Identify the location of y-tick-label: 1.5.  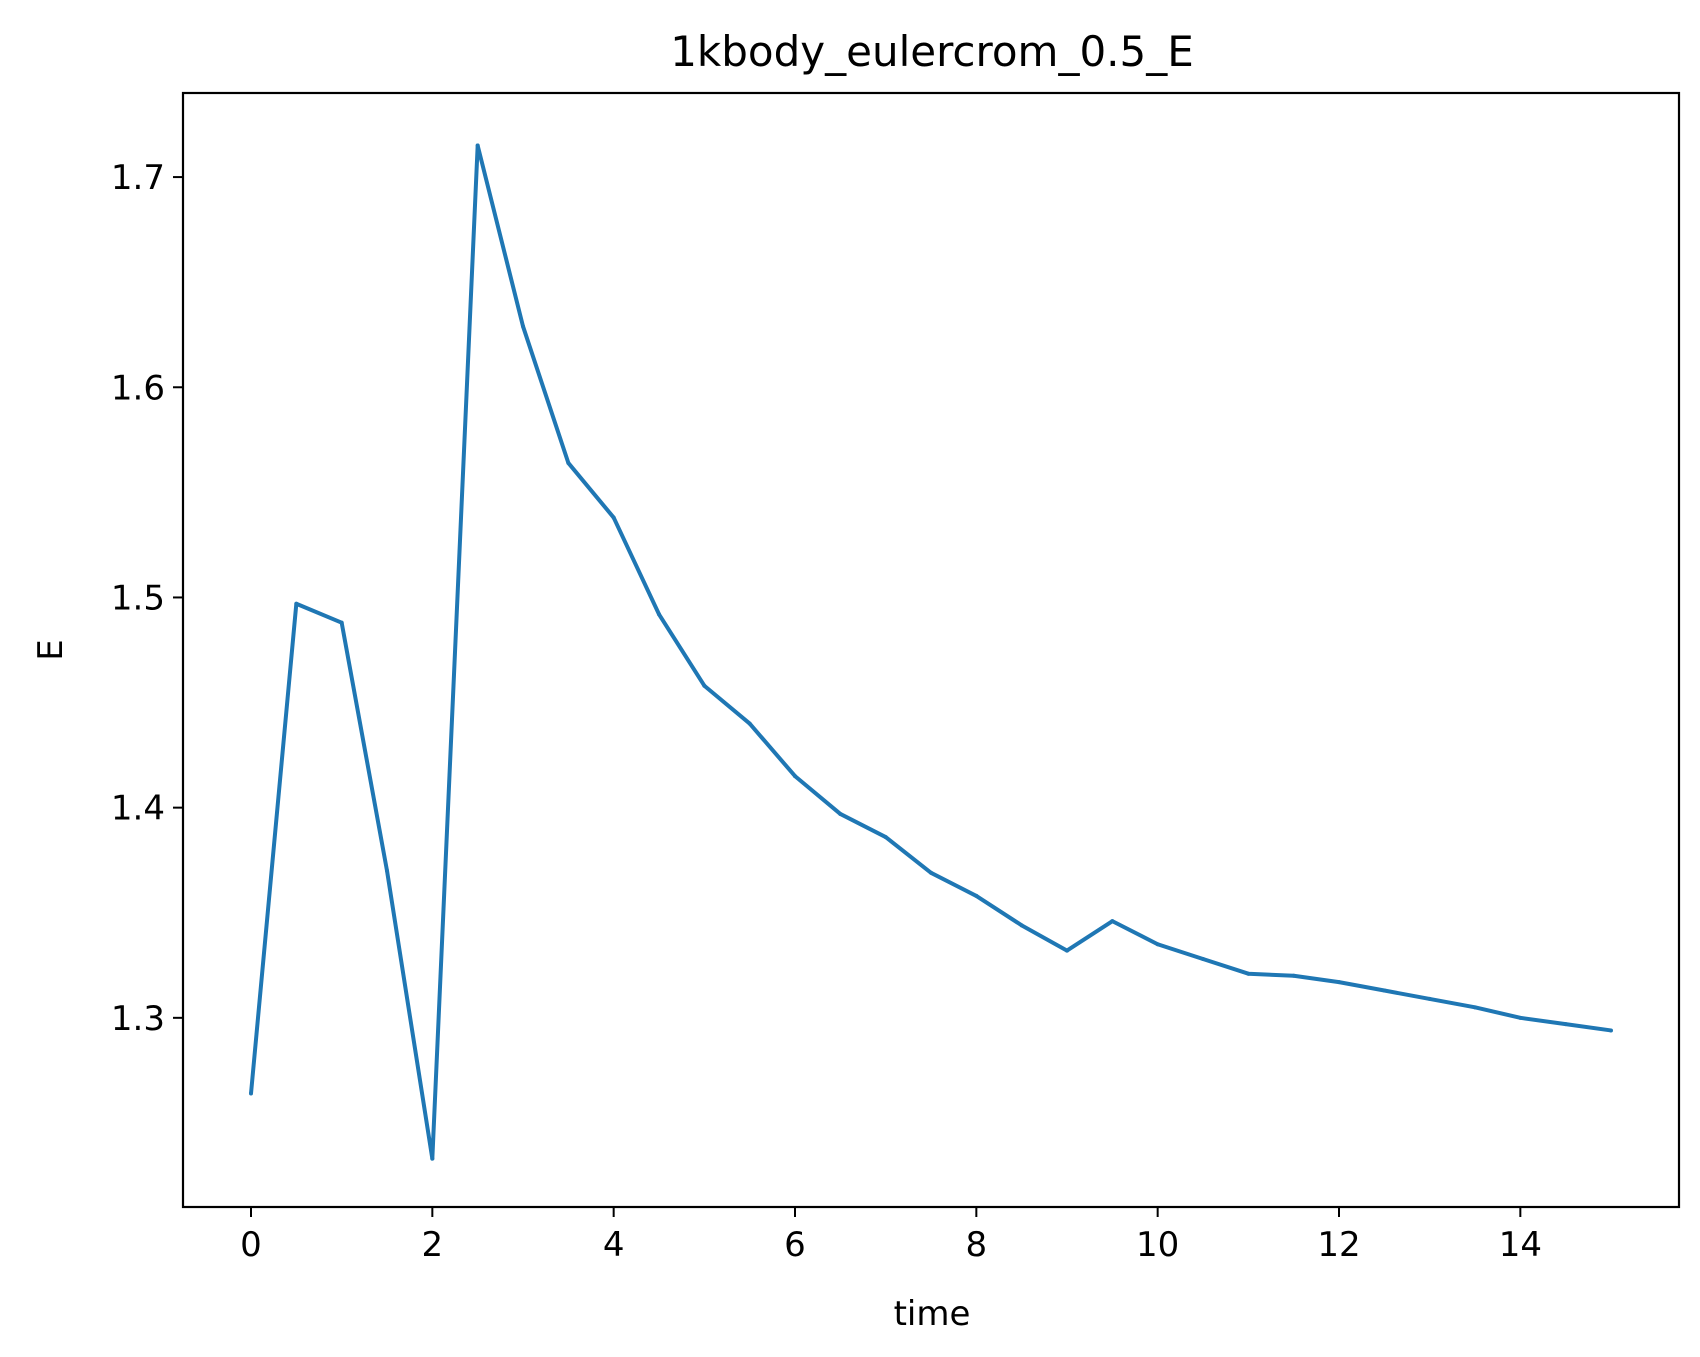
(138, 598).